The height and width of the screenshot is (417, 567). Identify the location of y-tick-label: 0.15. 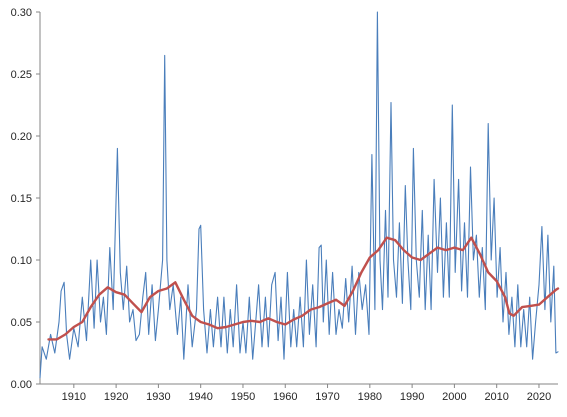
(21, 199).